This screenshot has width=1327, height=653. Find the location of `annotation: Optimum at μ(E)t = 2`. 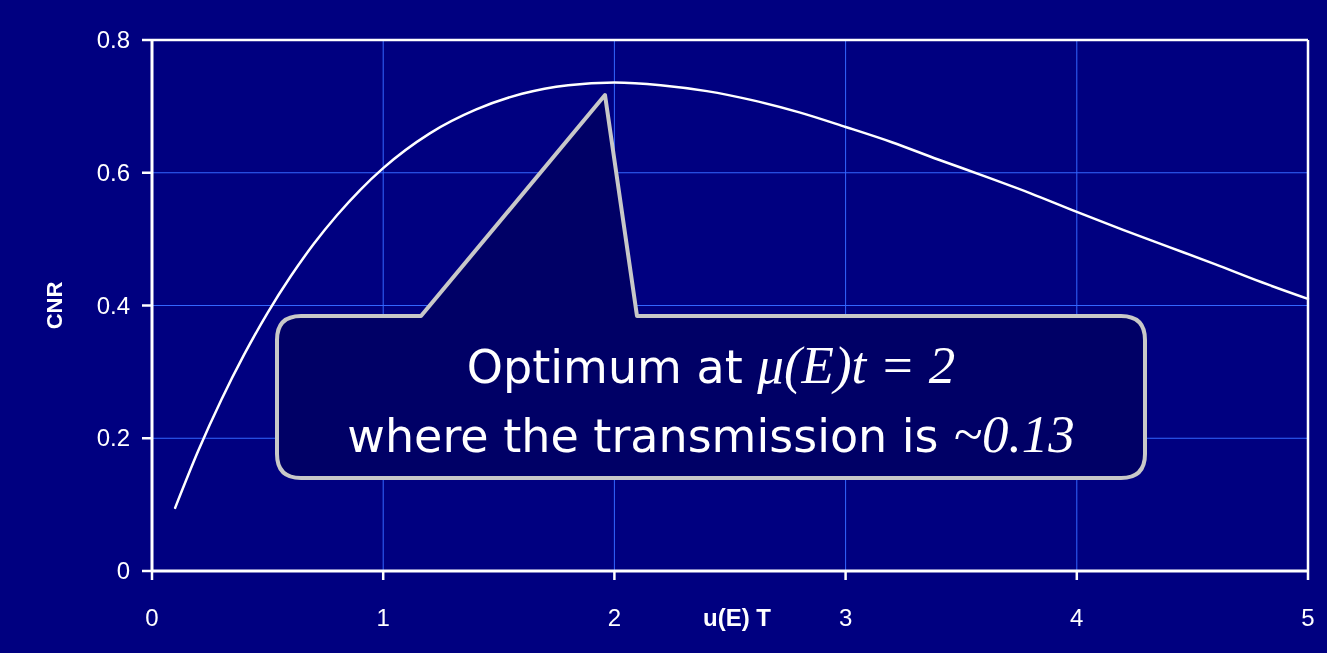

annotation: Optimum at μ(E)t = 2 is located at coordinates (711, 365).